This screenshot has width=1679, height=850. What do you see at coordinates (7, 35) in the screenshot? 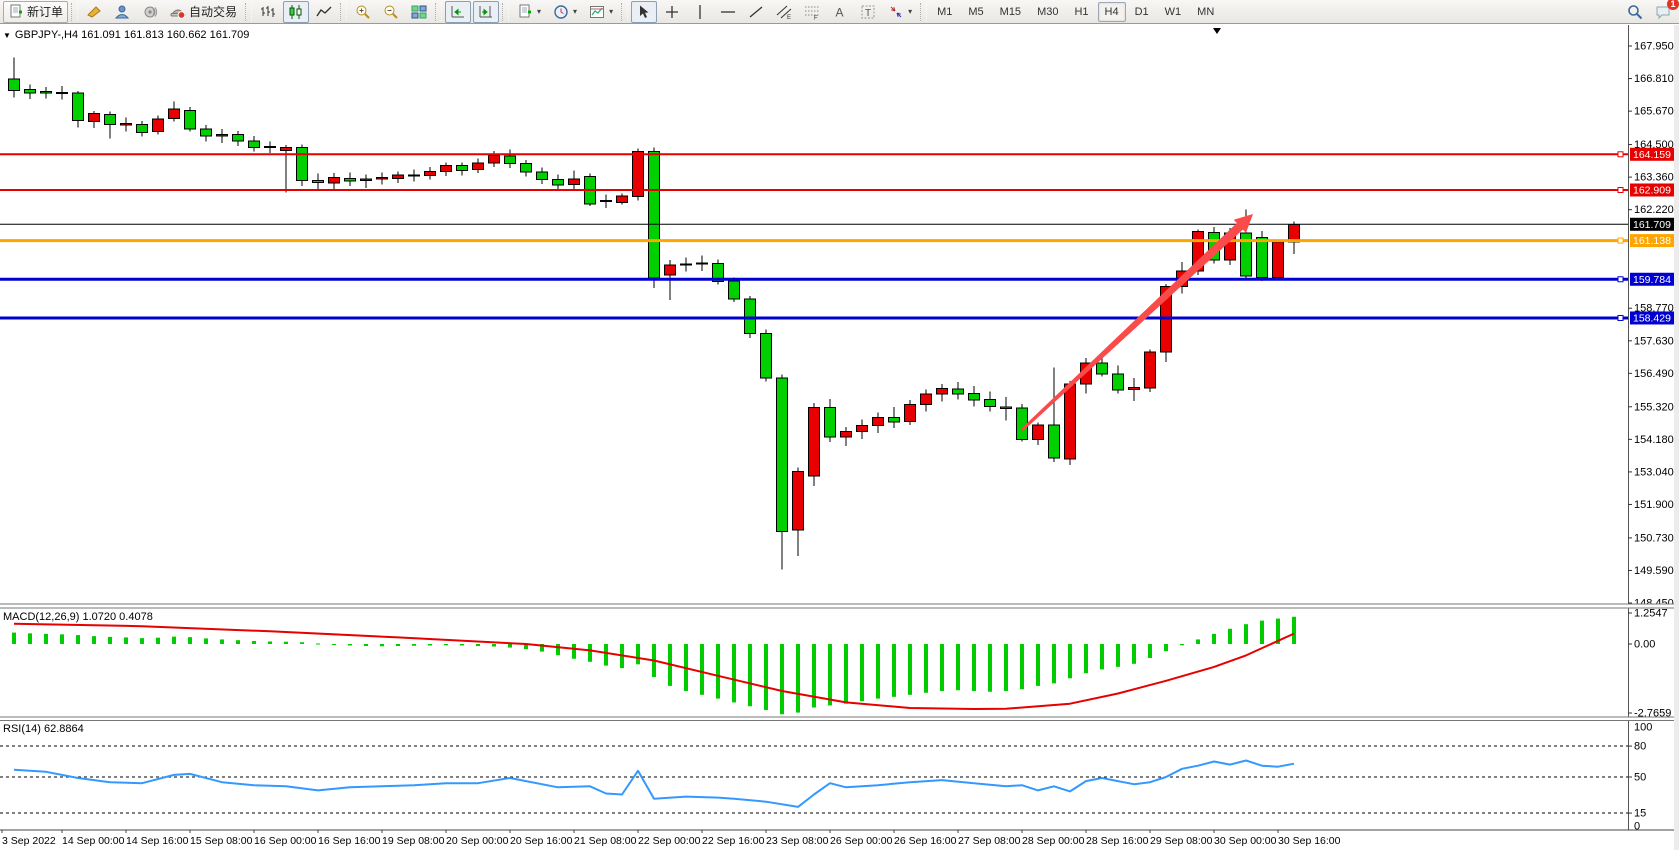
I see `collapse-triangle-icon: ▼` at bounding box center [7, 35].